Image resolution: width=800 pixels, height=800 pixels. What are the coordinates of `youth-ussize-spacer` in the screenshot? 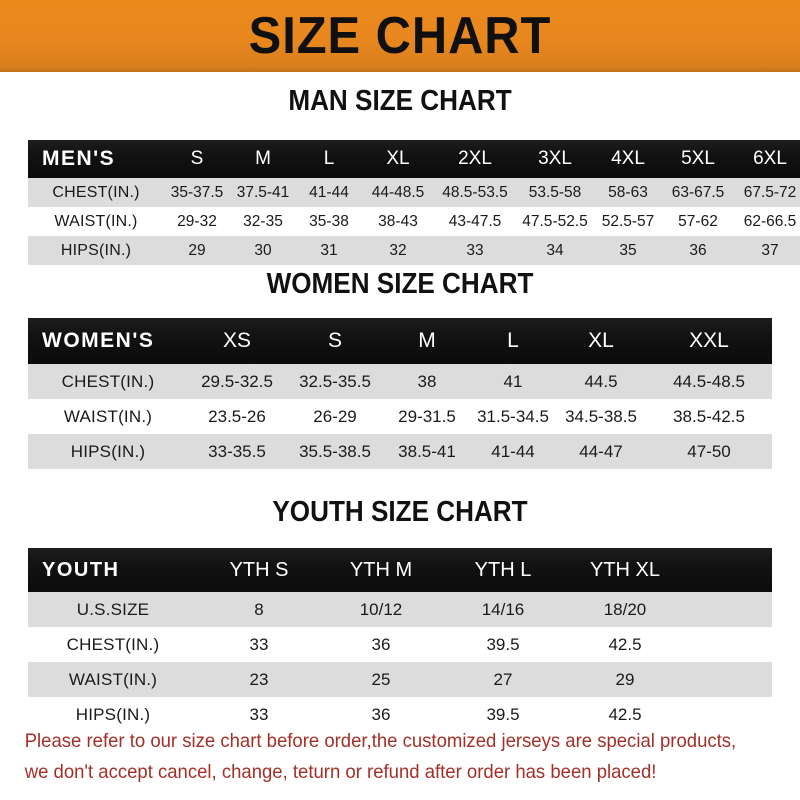 It's located at (729, 609).